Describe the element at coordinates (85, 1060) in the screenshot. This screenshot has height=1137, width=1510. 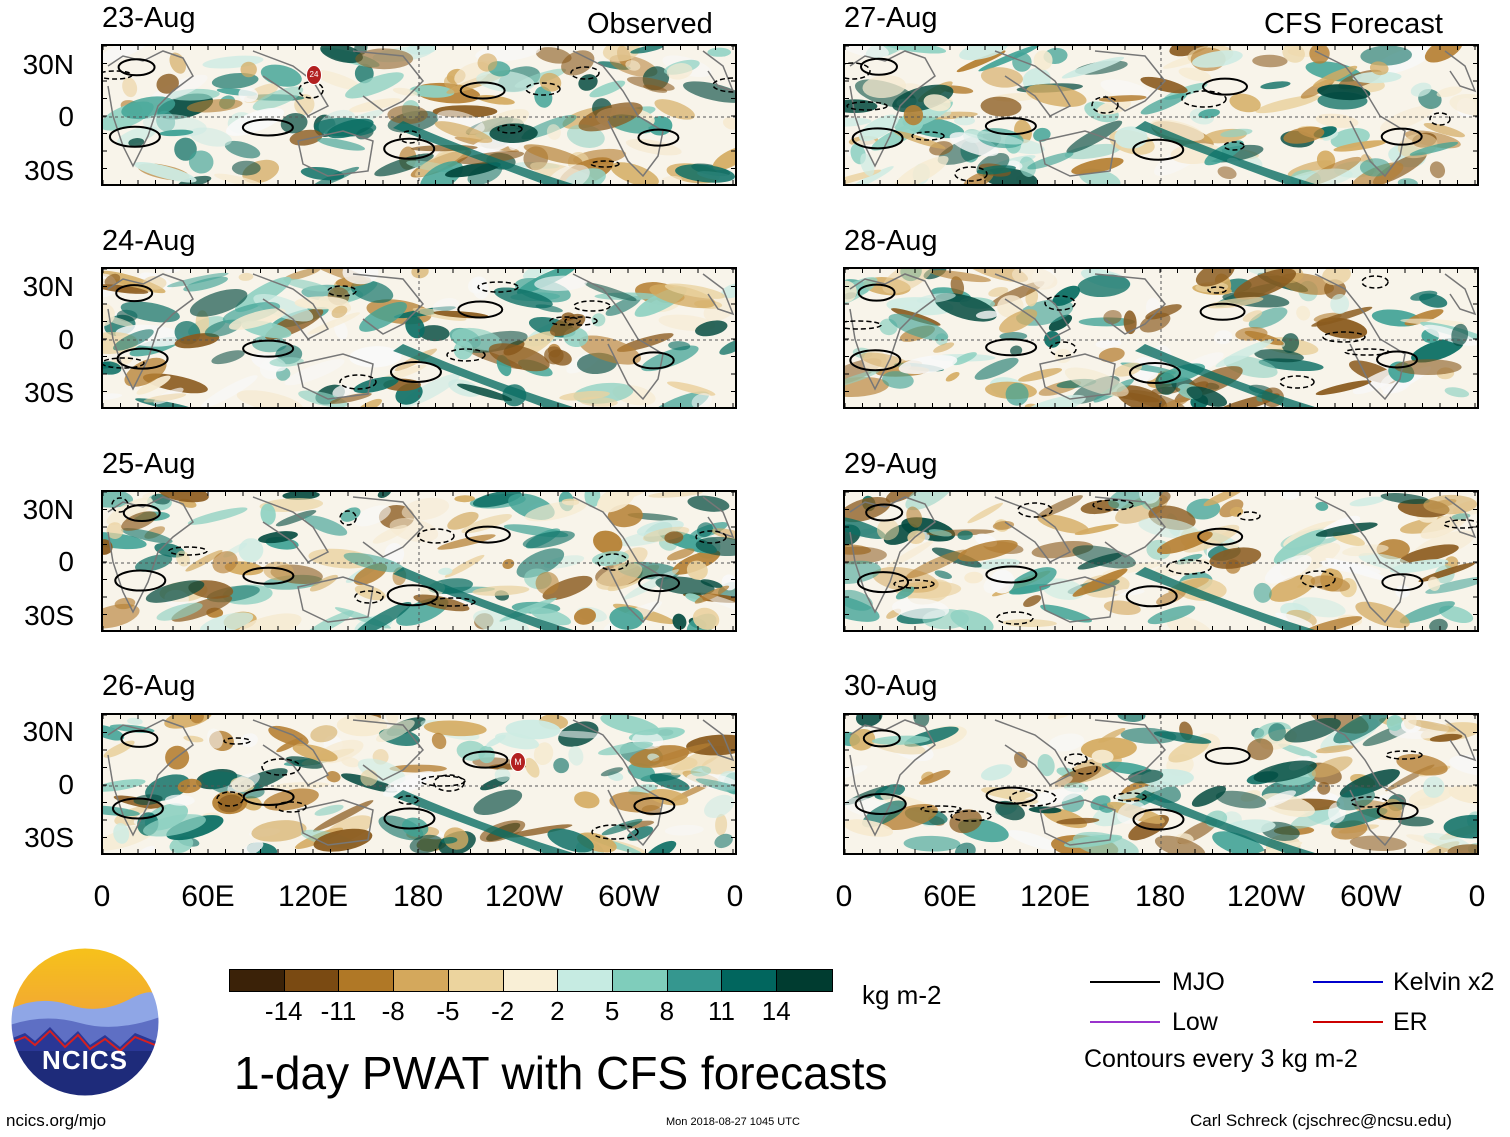
I see `ncics-logo-text: NCICS` at that location.